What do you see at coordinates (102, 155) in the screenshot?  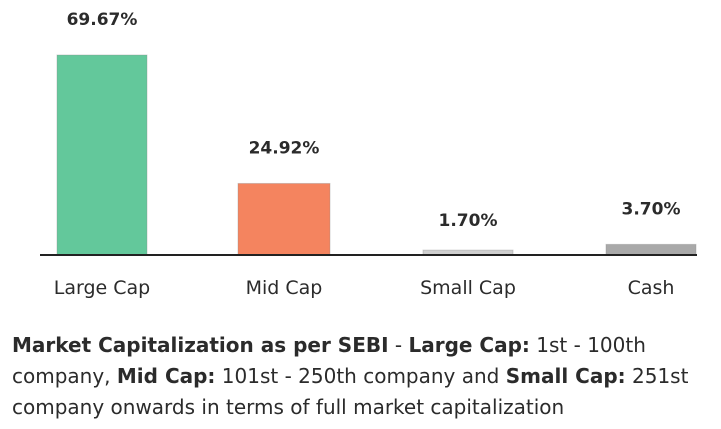 I see `bar-large-cap` at bounding box center [102, 155].